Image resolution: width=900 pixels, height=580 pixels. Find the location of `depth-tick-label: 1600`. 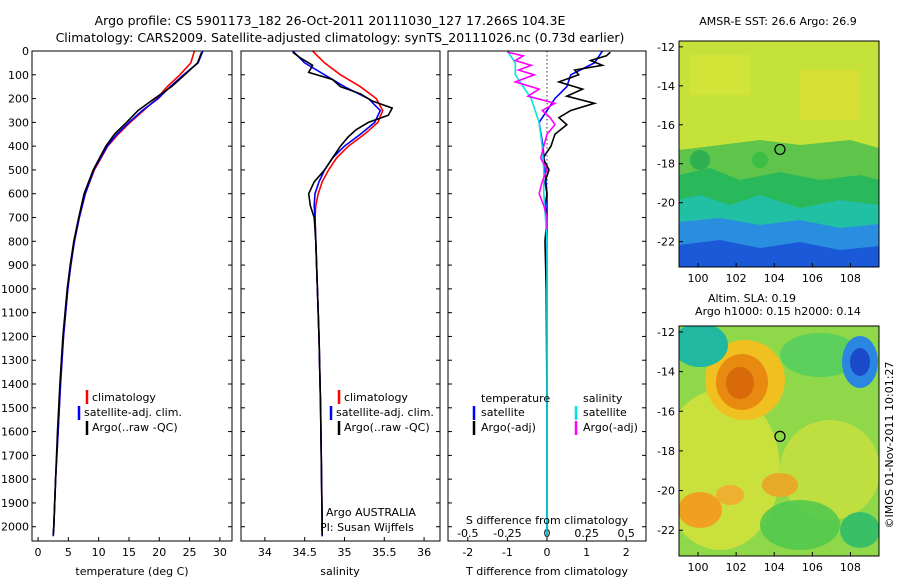

depth-tick-label: 1600 is located at coordinates (15, 432).